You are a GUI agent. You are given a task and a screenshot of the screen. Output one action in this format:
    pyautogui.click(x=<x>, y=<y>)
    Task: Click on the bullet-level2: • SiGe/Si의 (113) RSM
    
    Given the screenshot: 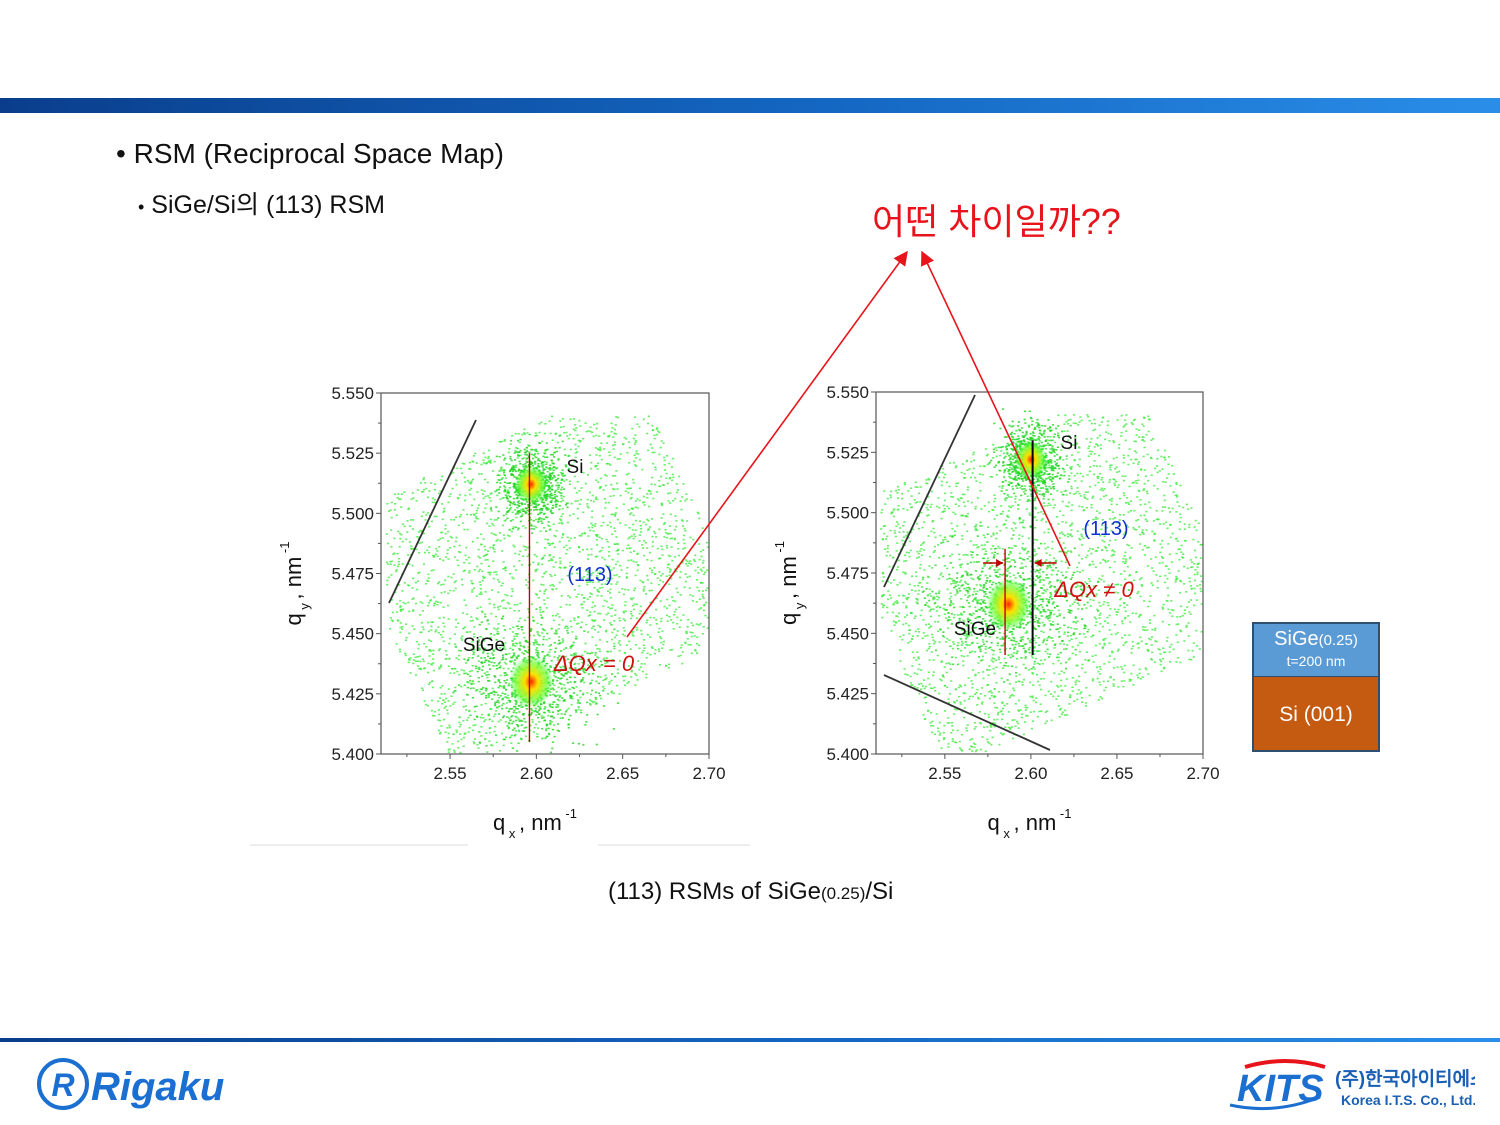 What is the action you would take?
    pyautogui.click(x=261, y=205)
    